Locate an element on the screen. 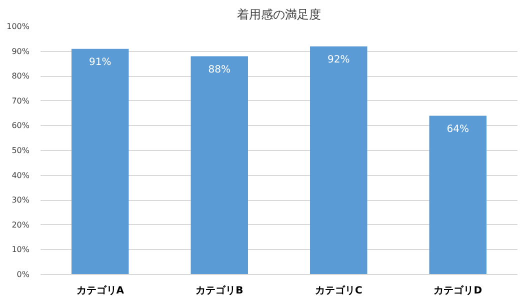 This screenshot has width=529, height=299. y-tick-label: 30% is located at coordinates (21, 200).